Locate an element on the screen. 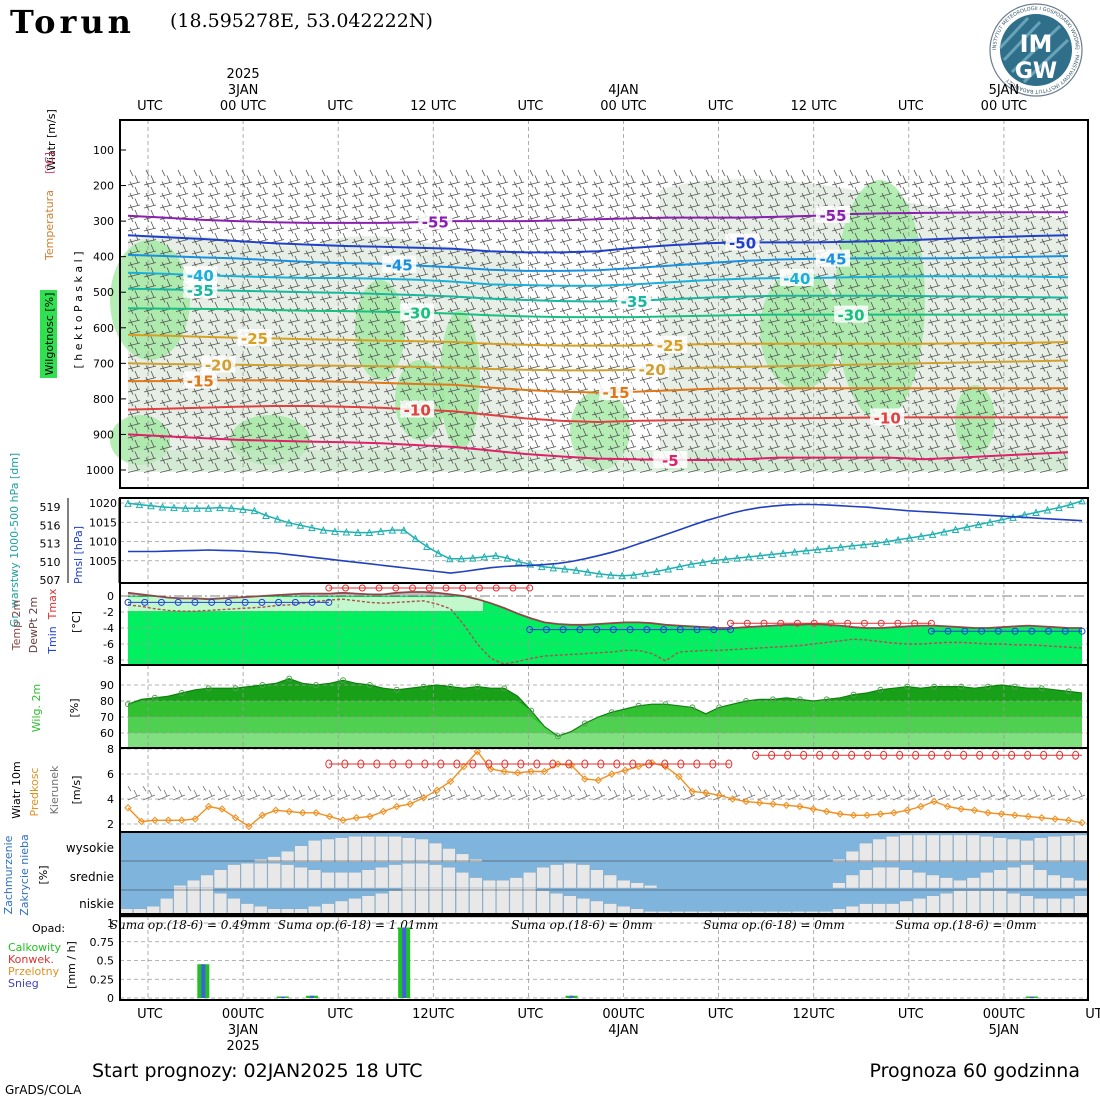  pressure-tick-label: 700 is located at coordinates (103, 363).